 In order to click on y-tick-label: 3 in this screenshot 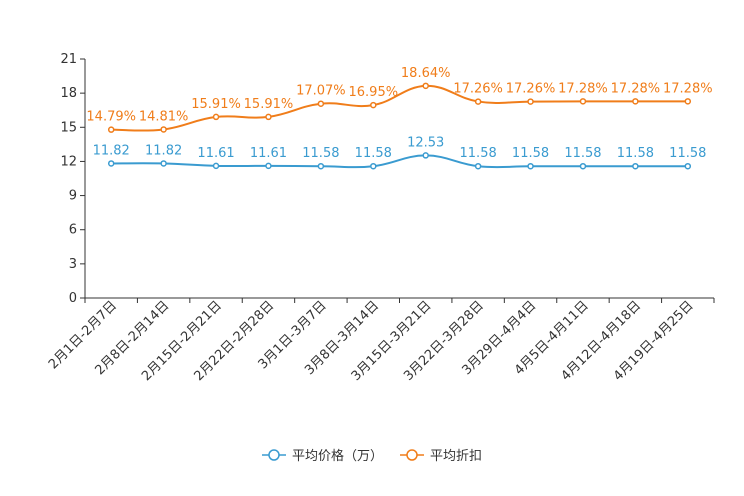, I will do `click(73, 264)`.